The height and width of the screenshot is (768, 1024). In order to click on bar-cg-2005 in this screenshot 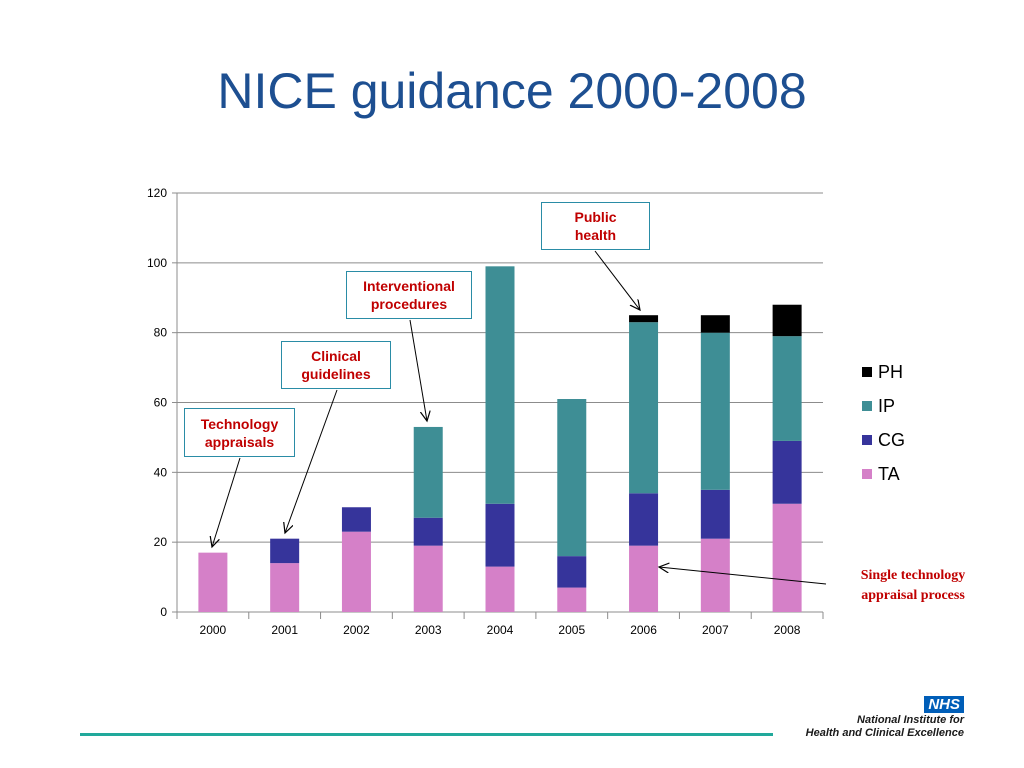, I will do `click(572, 572)`.